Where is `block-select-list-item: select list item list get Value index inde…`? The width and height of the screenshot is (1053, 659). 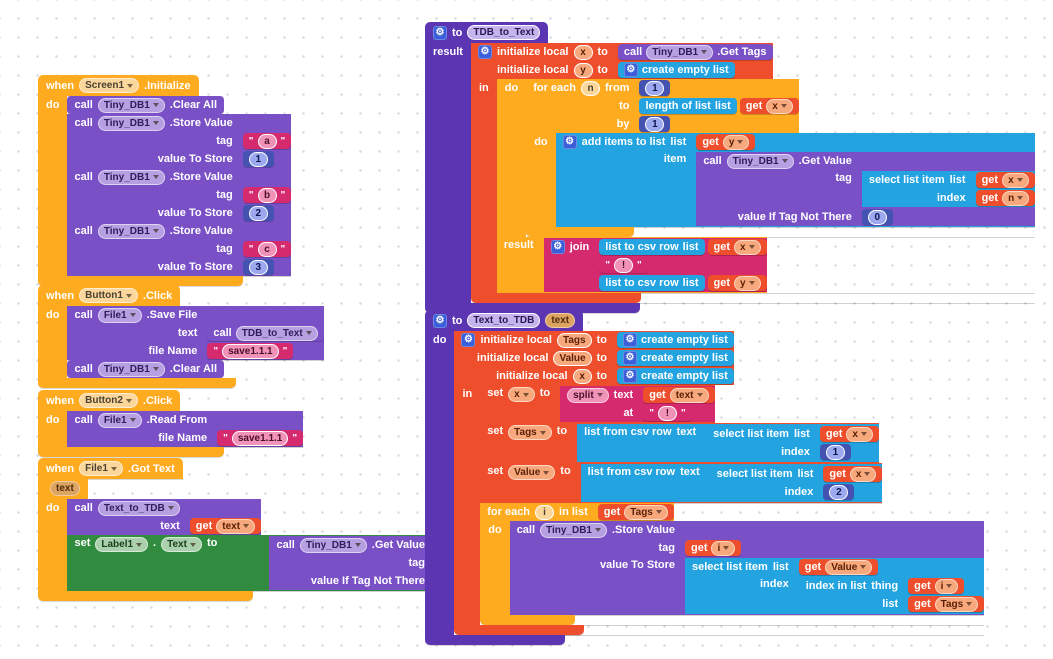 block-select-list-item: select list item list get Value index inde… is located at coordinates (834, 586).